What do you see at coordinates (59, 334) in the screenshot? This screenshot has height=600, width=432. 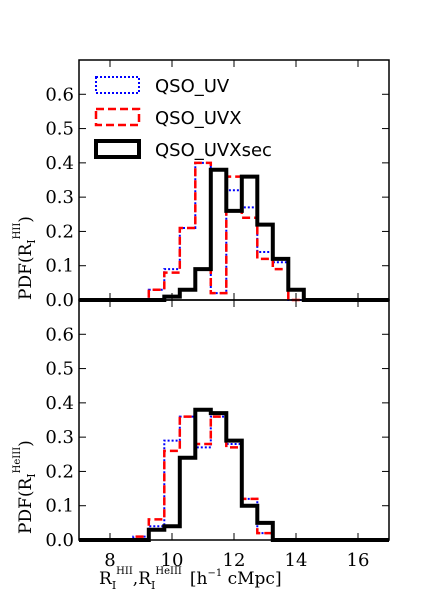 I see `bottom-y-tick-label: 0.6` at bounding box center [59, 334].